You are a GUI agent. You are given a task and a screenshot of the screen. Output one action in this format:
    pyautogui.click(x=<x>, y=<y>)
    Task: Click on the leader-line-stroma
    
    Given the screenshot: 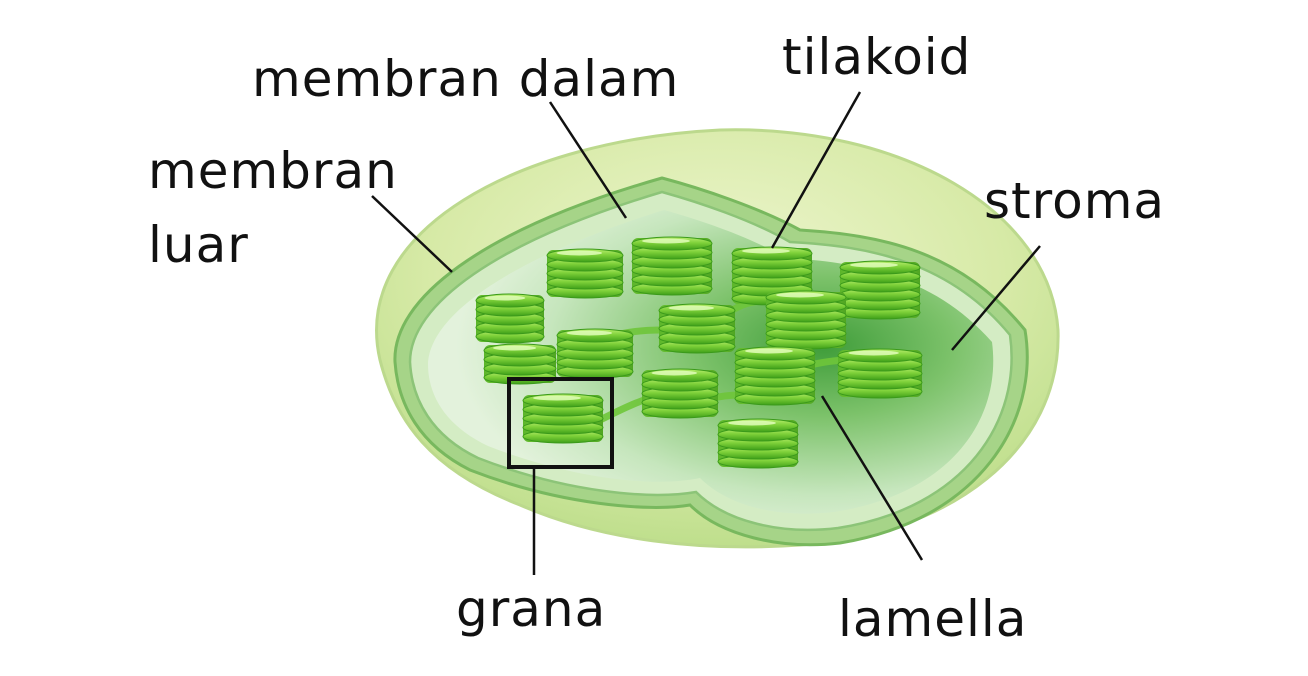 What is the action you would take?
    pyautogui.click(x=996, y=298)
    